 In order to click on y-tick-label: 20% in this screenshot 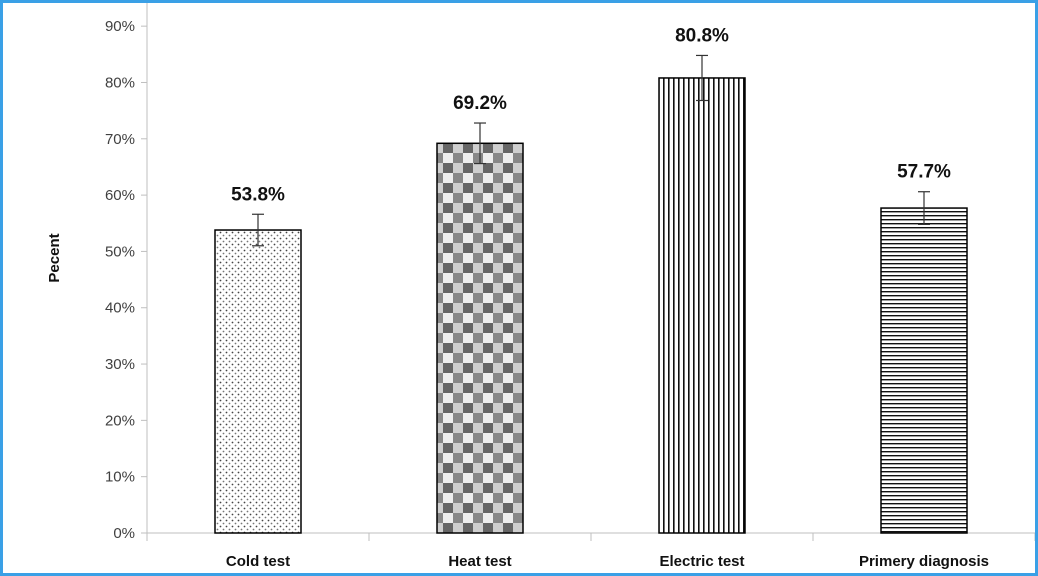, I will do `click(120, 420)`.